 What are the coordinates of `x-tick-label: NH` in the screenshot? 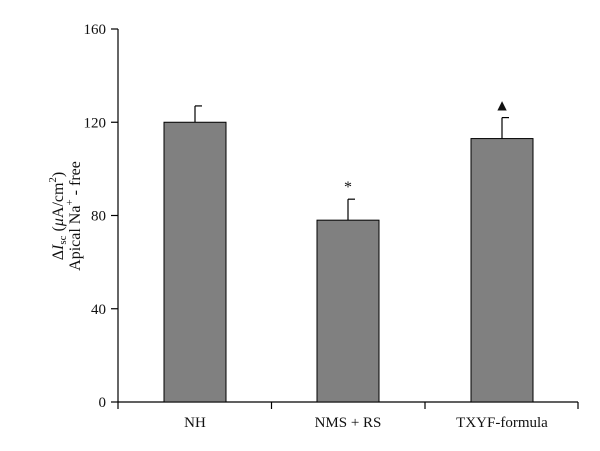 It's located at (195, 423).